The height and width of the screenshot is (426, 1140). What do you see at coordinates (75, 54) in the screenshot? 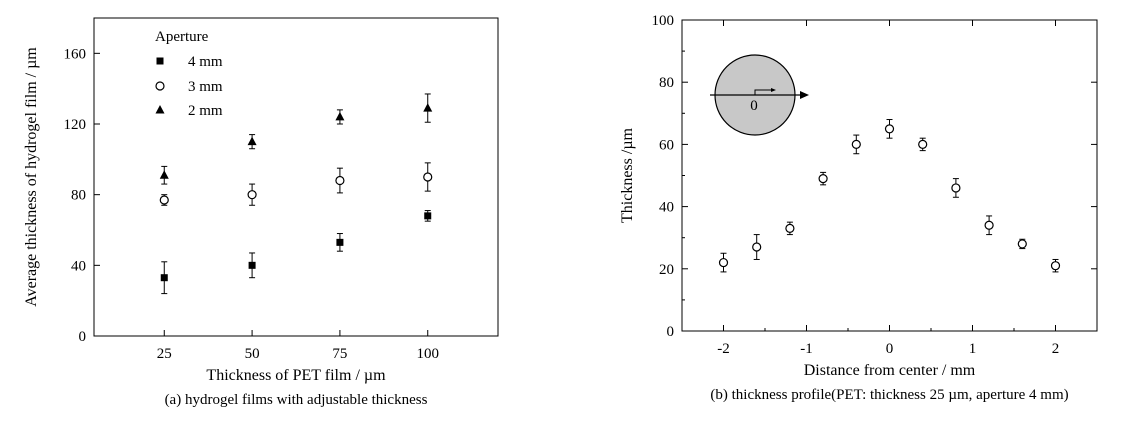
I see `y-tick-label: 160` at bounding box center [75, 54].